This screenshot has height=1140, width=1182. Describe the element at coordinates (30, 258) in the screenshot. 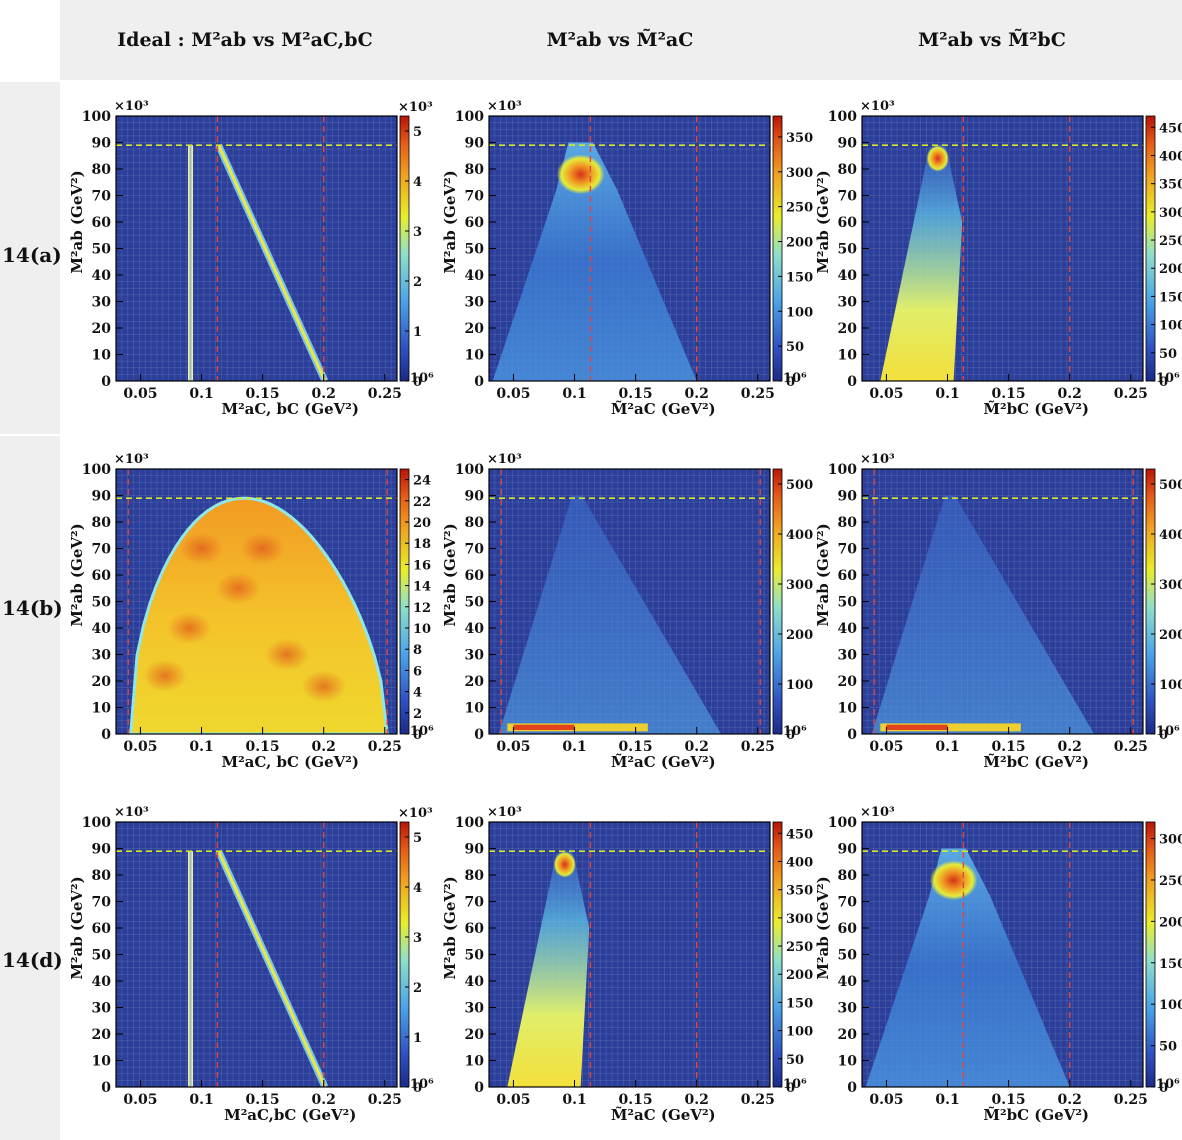

I see `row-band-a` at that location.